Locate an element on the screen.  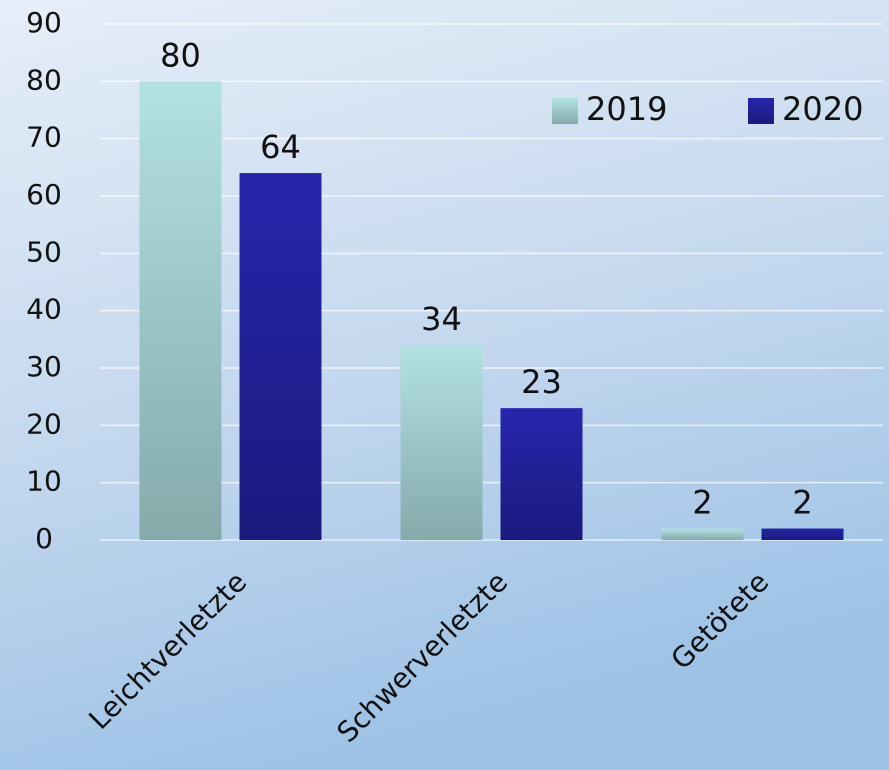
y-tick-label: 60 is located at coordinates (44, 194).